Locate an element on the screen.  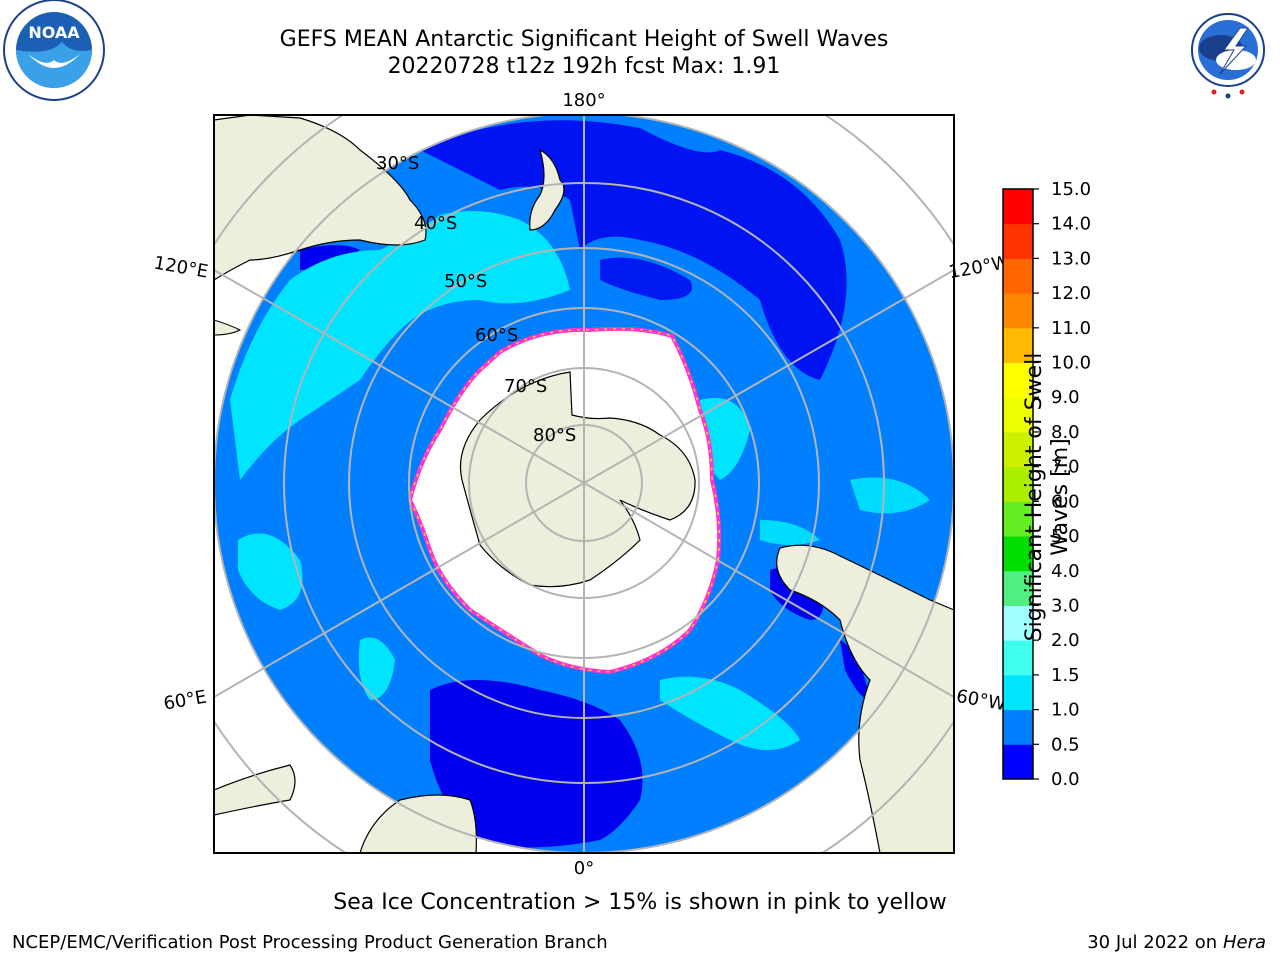
footer-date: 30 Jul 2022 on Hera is located at coordinates (1176, 942).